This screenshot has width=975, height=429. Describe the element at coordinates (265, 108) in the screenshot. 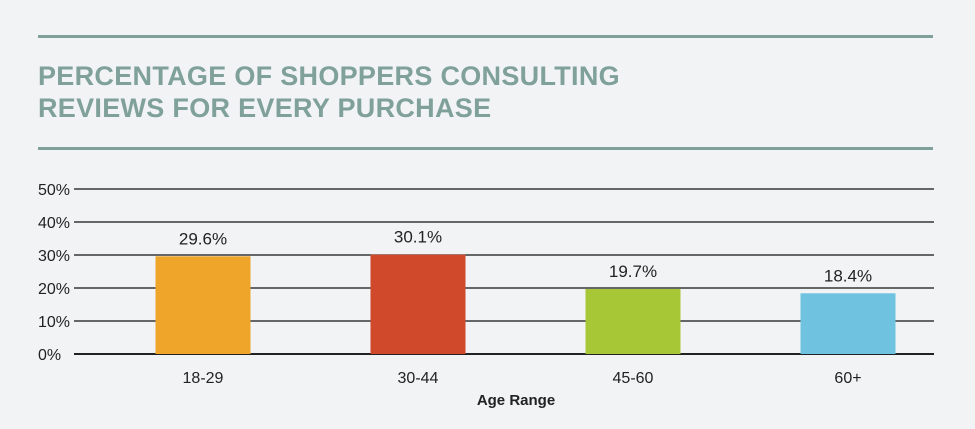

I see `chart-title-line-2: REVIEWS FOR EVERY PURCHASE` at that location.